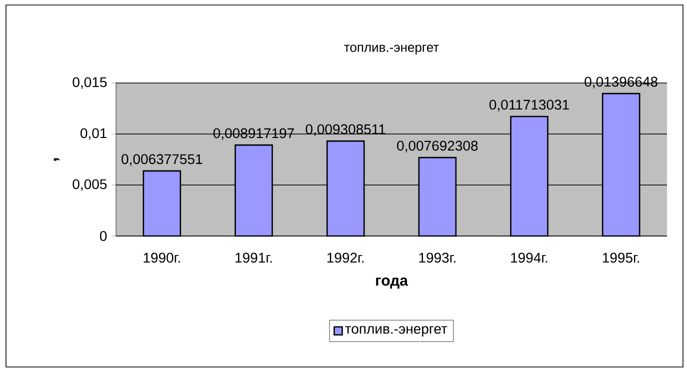  What do you see at coordinates (529, 257) in the screenshot?
I see `x-tick-label: 1994г.` at bounding box center [529, 257].